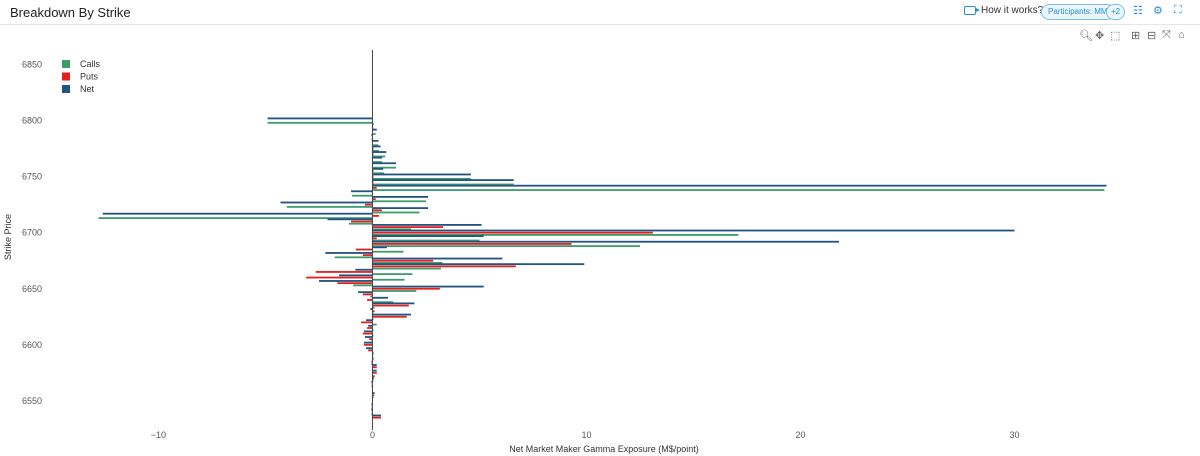  I want to click on zoom-in-icon: ⊞, so click(1136, 36).